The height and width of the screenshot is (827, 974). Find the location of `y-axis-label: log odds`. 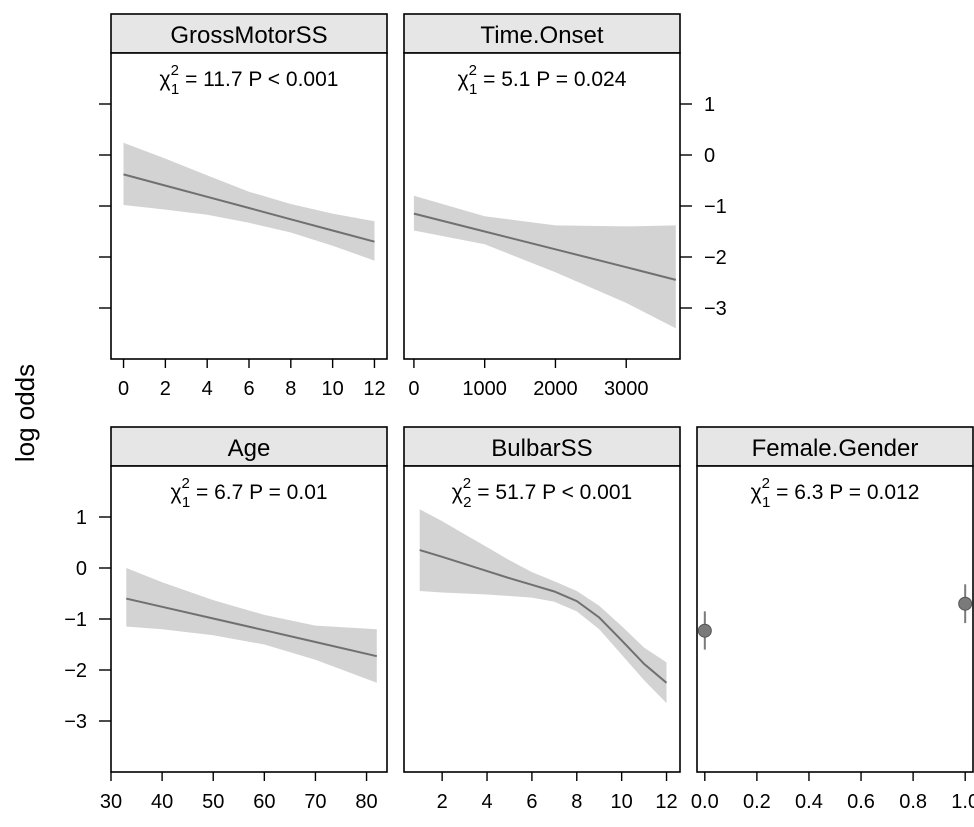

y-axis-label: log odds is located at coordinates (25, 413).